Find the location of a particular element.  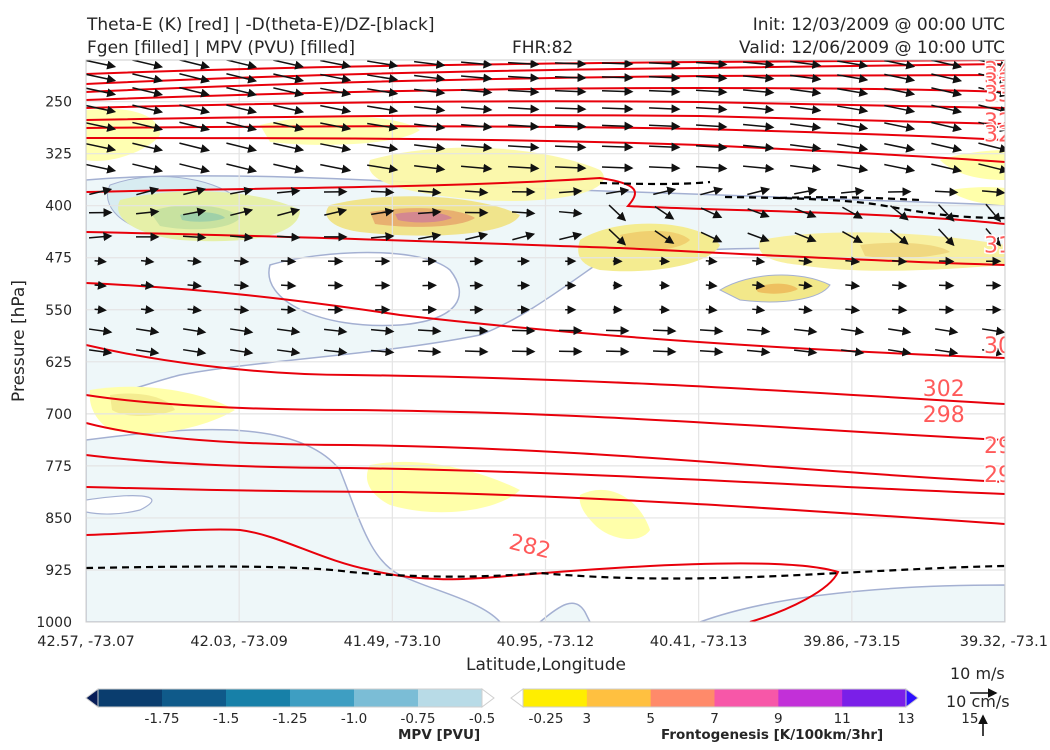

fgen-colorbar-tick-label: 15 is located at coordinates (969, 719).